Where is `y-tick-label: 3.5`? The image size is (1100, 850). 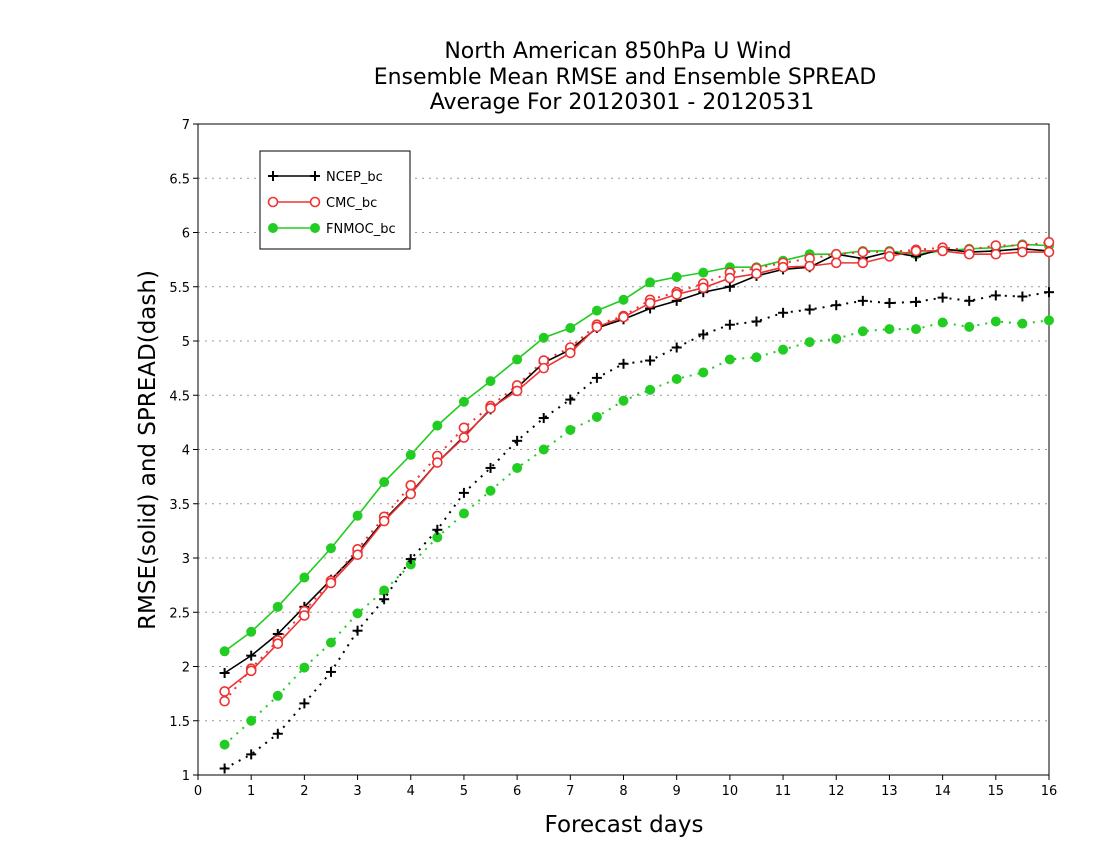
y-tick-label: 3.5 is located at coordinates (179, 505).